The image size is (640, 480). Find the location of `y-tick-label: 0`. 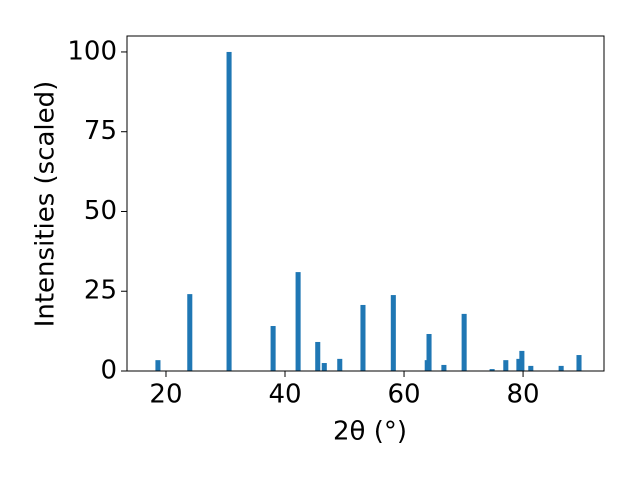

y-tick-label: 0 is located at coordinates (108, 371).